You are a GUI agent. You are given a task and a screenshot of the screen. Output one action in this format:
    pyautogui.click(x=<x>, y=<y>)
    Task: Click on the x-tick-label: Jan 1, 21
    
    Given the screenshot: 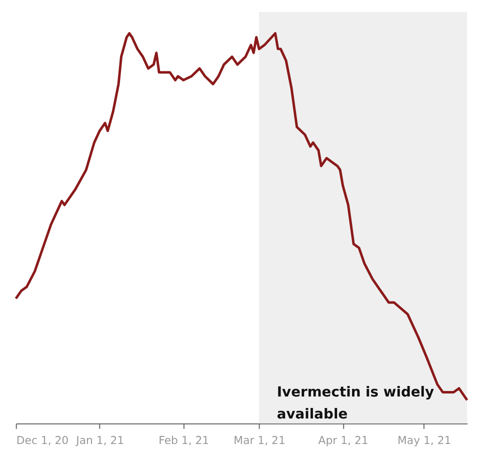 What is the action you would take?
    pyautogui.click(x=99, y=440)
    